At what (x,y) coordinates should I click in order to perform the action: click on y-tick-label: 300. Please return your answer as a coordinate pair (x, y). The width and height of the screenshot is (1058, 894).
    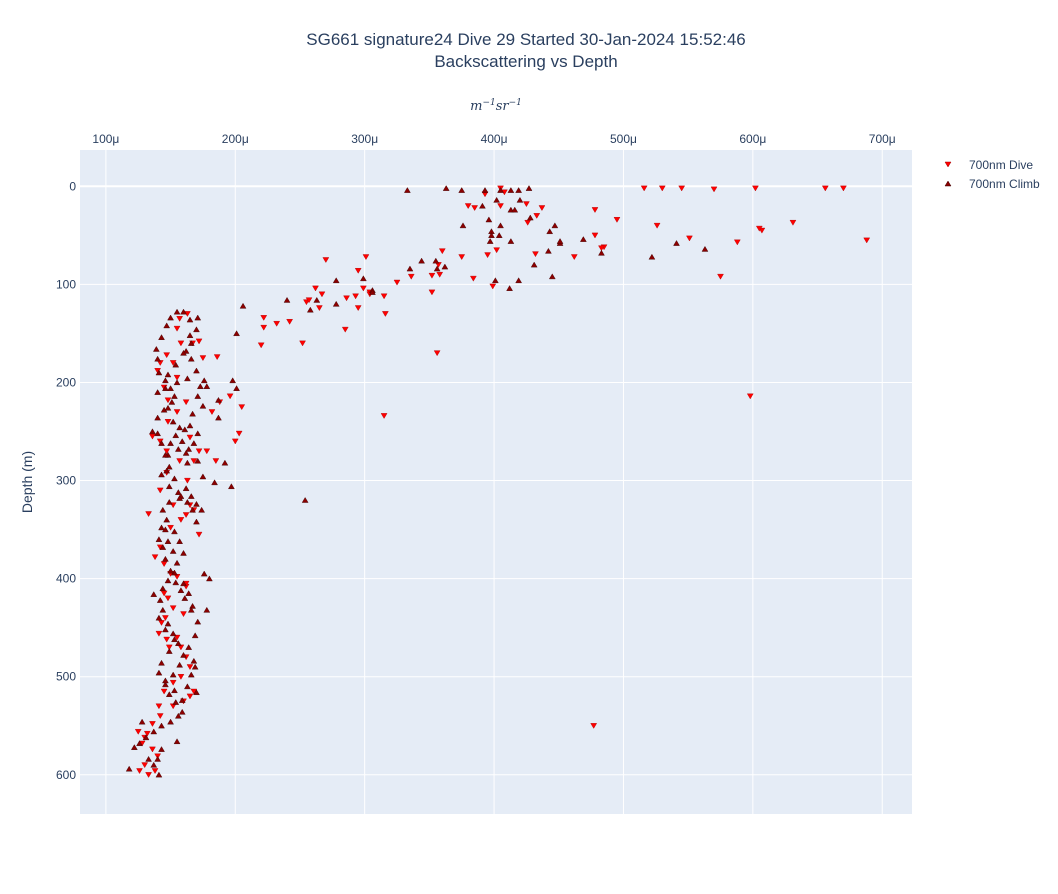
    Looking at the image, I should click on (66, 481).